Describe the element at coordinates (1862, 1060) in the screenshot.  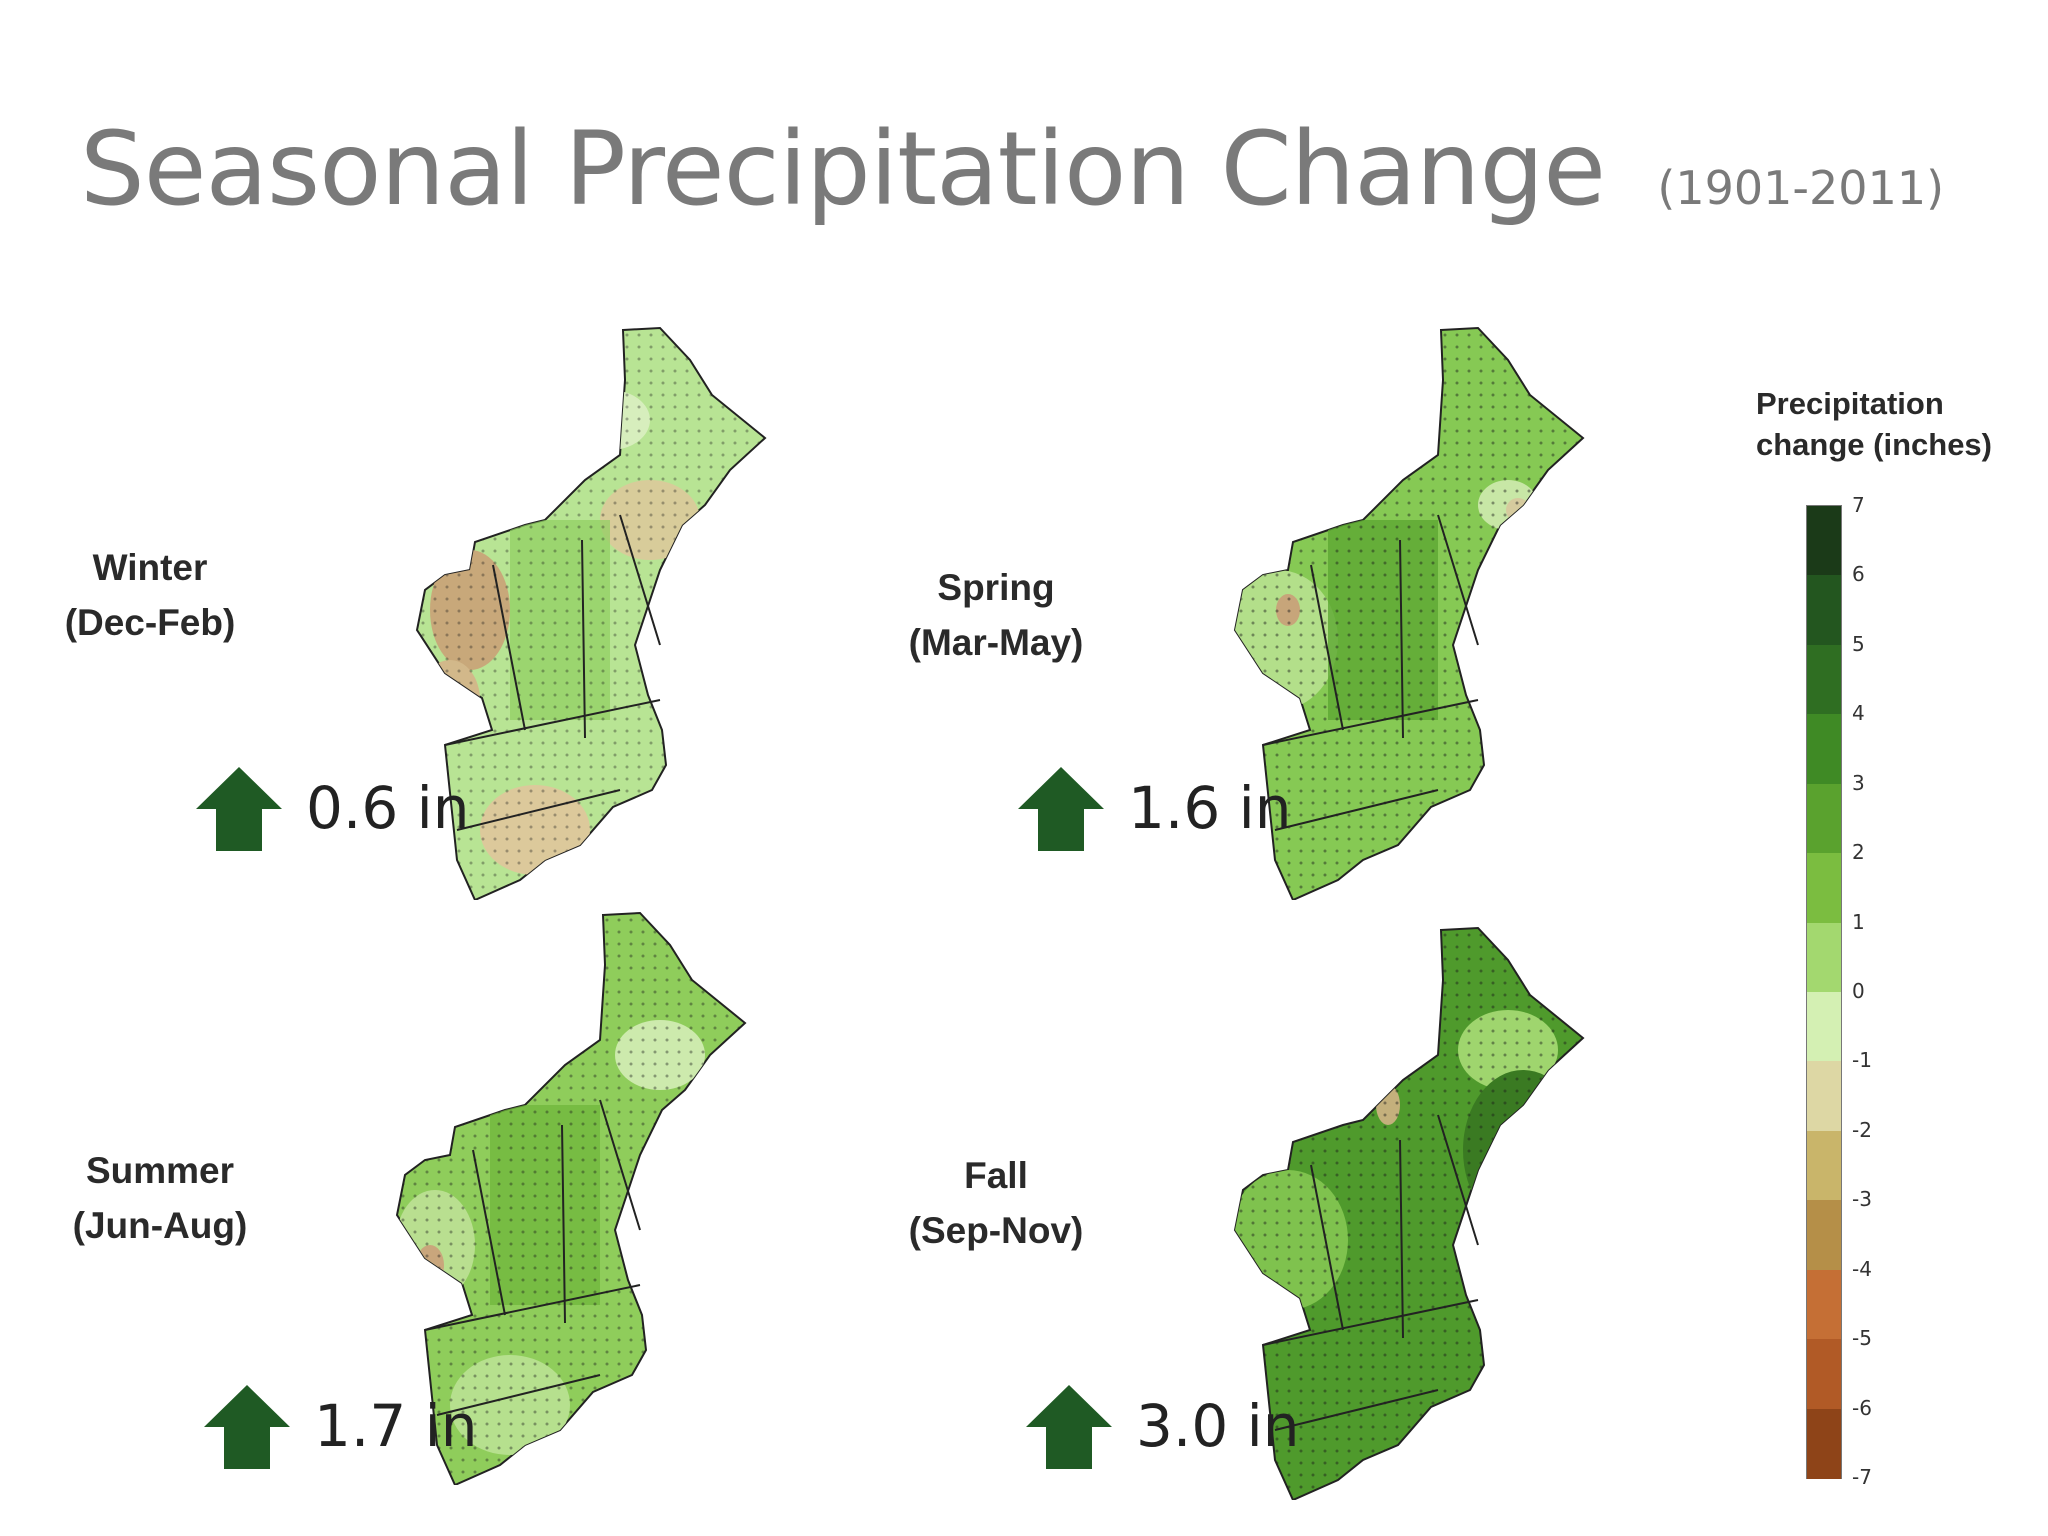
I see `legend-tick-label: -1` at that location.